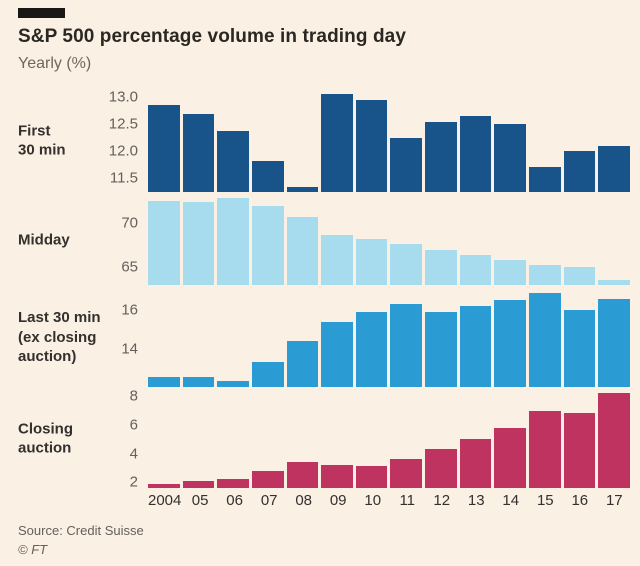 The width and height of the screenshot is (640, 566). Describe the element at coordinates (545, 500) in the screenshot. I see `x-tick-label: 15` at that location.